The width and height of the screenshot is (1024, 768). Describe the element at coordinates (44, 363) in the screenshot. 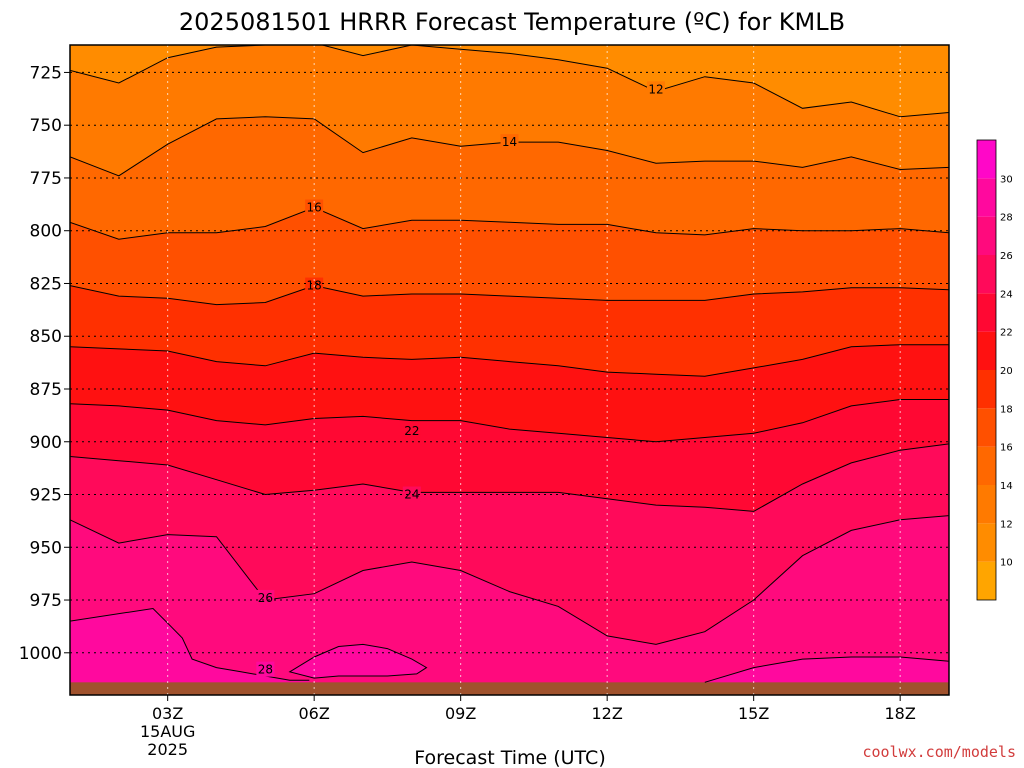

I see `y-axis: 725 750 775 800 825 850 875 900 925 950 975 1000` at that location.